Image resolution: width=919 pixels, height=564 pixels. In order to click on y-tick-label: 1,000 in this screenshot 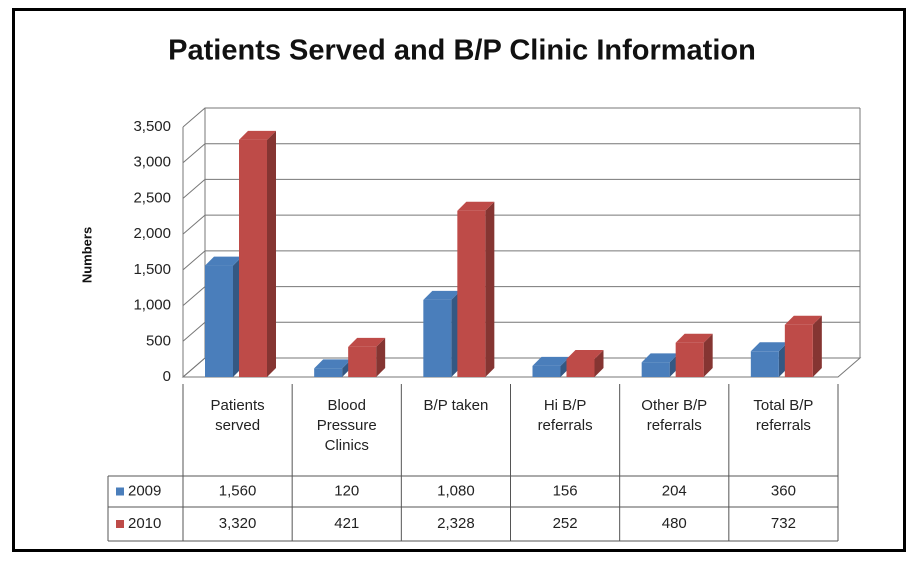, I will do `click(152, 305)`.